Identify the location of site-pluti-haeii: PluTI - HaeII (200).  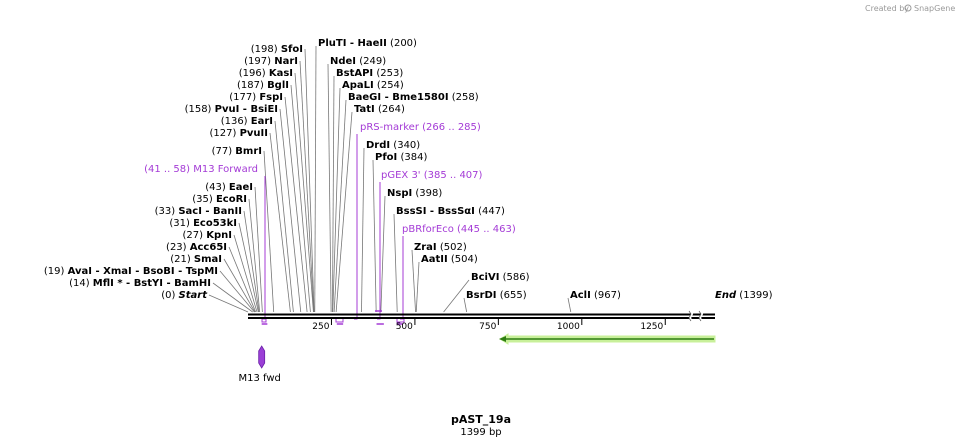
(367, 43).